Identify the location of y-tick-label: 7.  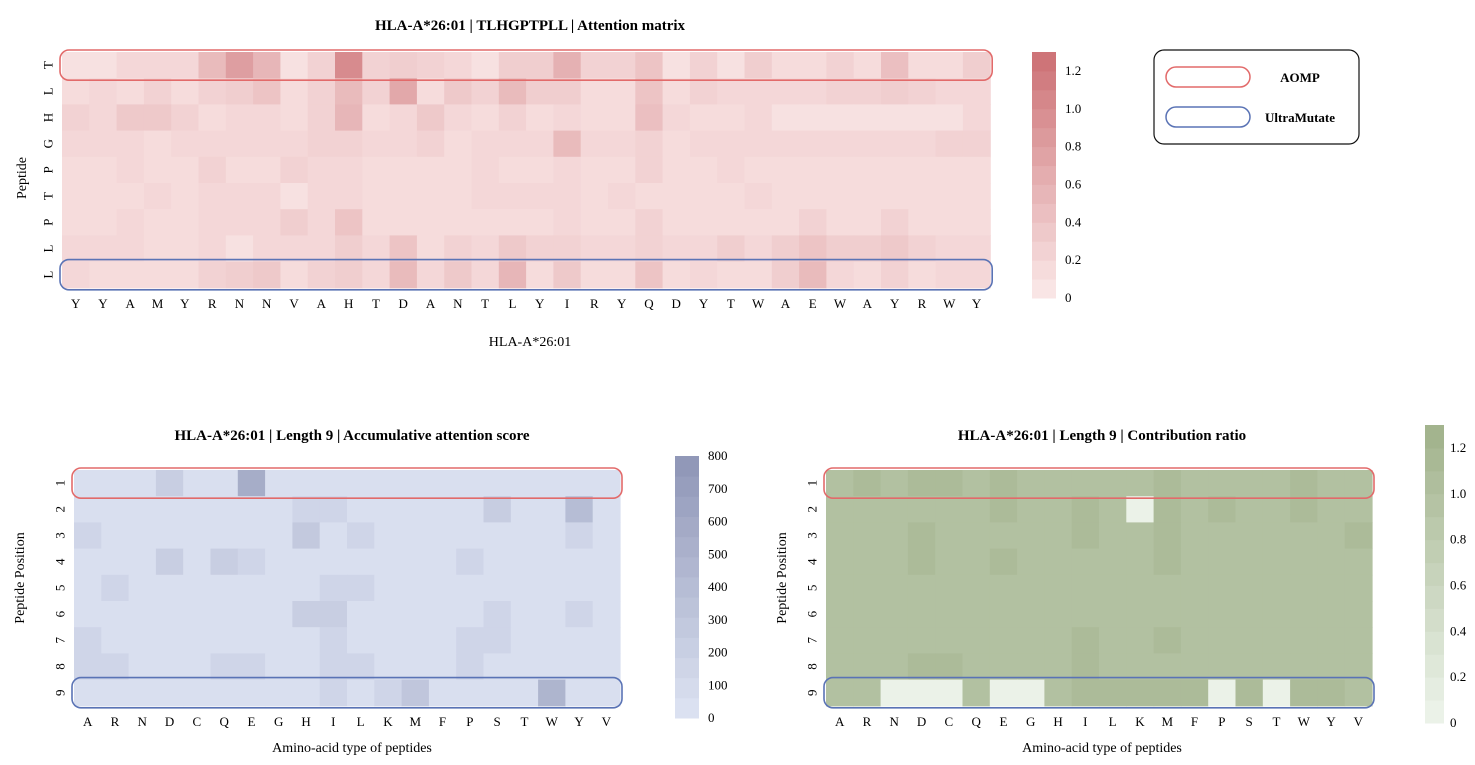
(812, 640).